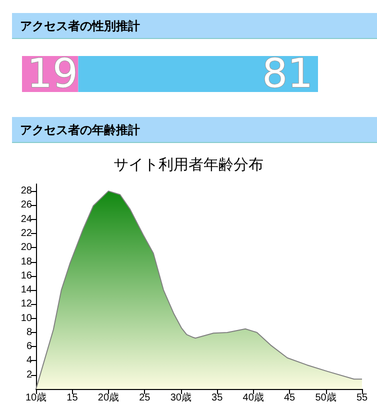 This screenshot has height=408, width=377. What do you see at coordinates (218, 398) in the screenshot?
I see `x-tick-label: 35` at bounding box center [218, 398].